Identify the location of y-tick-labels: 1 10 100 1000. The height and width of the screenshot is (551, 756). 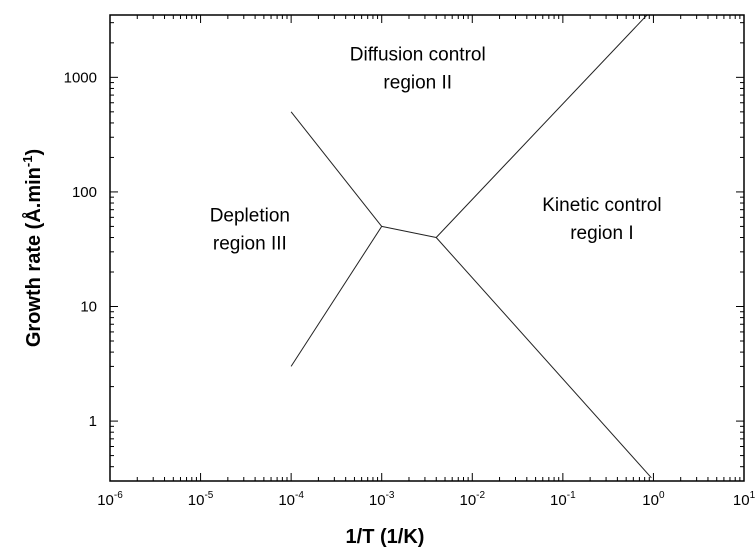
(80, 249).